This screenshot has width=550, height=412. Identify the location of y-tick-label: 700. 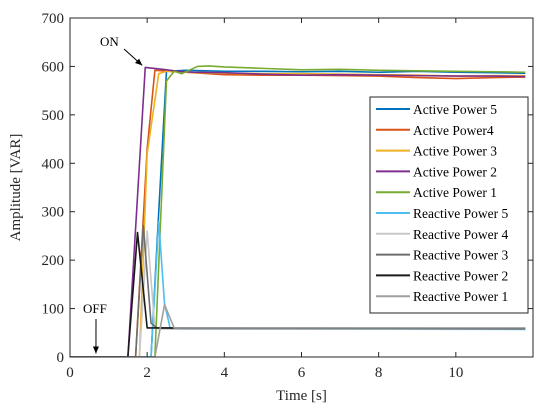
(53, 19).